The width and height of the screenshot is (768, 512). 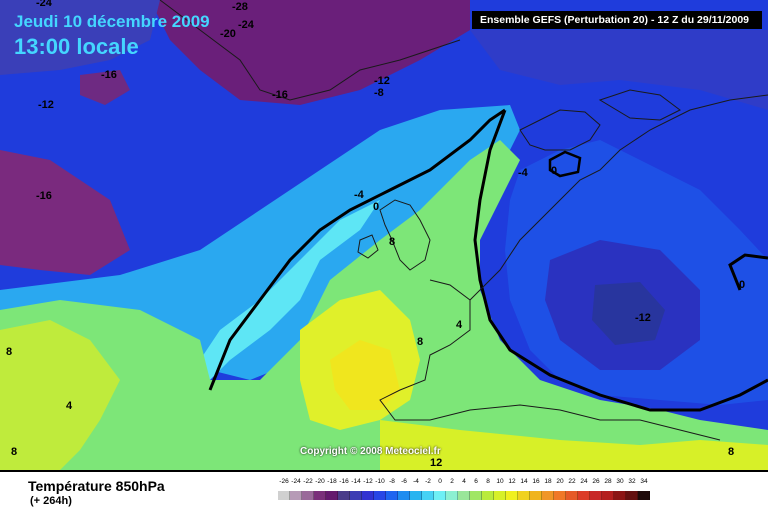 What do you see at coordinates (368, 481) in the screenshot?
I see `scale-label: -12` at bounding box center [368, 481].